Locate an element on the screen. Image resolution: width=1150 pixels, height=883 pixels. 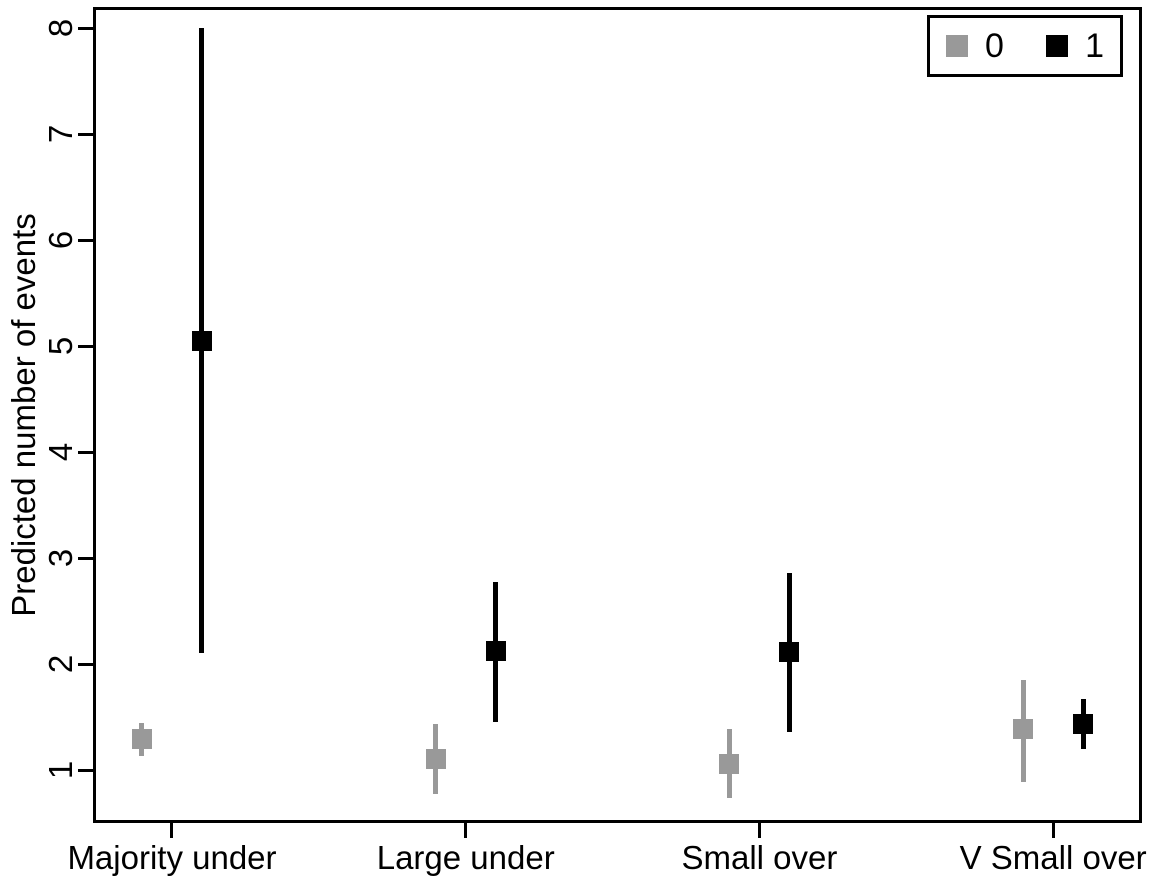
legend-label-0: 0 is located at coordinates (994, 46).